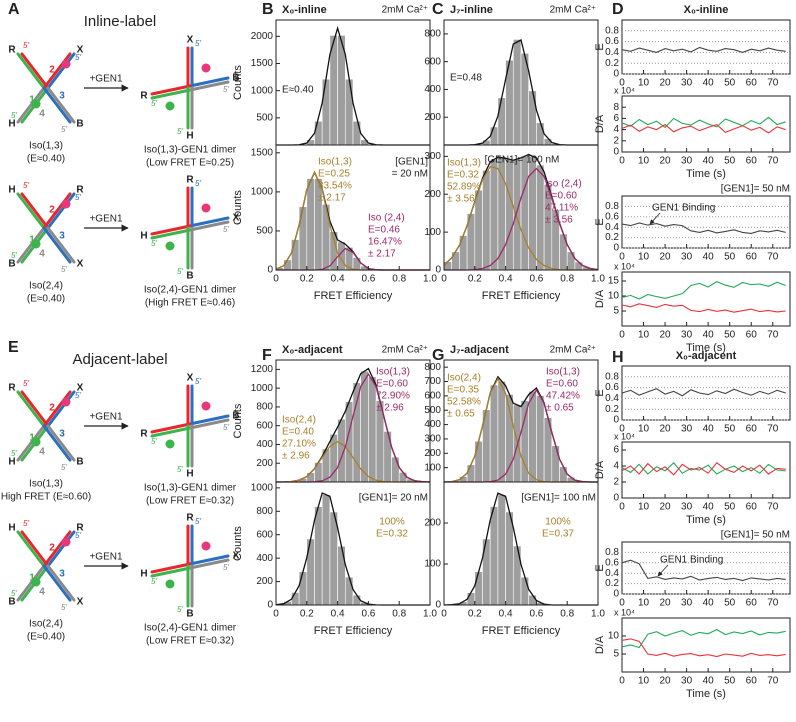  What do you see at coordinates (262, 36) in the screenshot?
I see `y-tick-label: 2000` at bounding box center [262, 36].